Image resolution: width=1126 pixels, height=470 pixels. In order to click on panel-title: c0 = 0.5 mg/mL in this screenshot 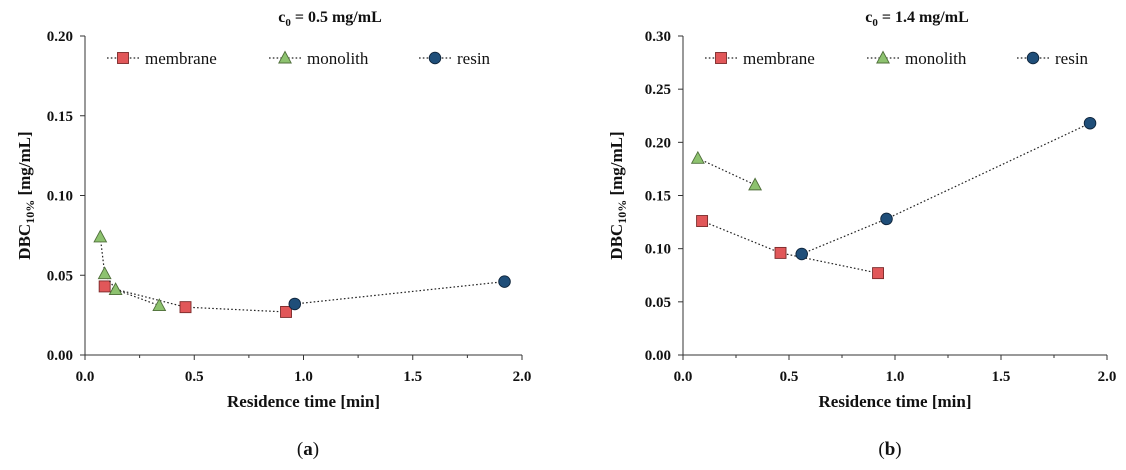, I will do `click(330, 19)`.